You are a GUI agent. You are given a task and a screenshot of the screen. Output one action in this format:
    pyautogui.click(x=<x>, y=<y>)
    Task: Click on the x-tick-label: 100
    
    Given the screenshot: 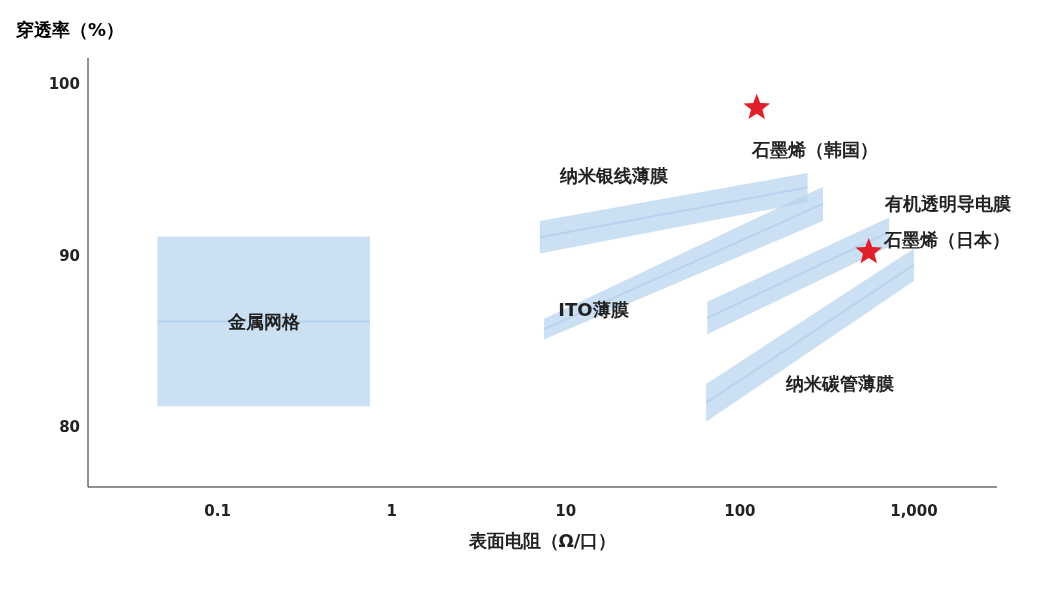 What is the action you would take?
    pyautogui.click(x=740, y=510)
    